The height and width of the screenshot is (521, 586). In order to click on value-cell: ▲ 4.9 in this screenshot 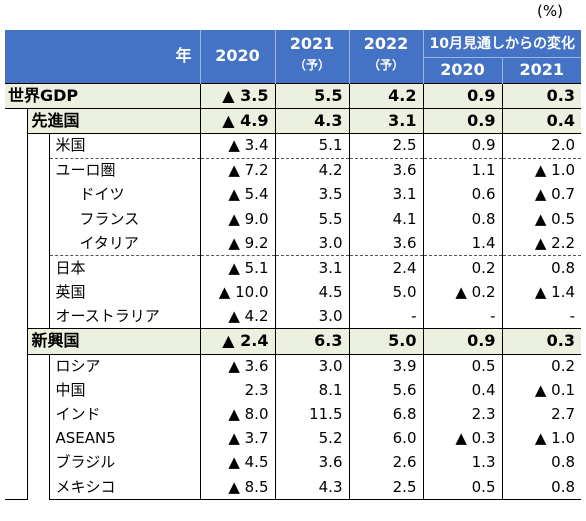, I will do `click(237, 120)`.